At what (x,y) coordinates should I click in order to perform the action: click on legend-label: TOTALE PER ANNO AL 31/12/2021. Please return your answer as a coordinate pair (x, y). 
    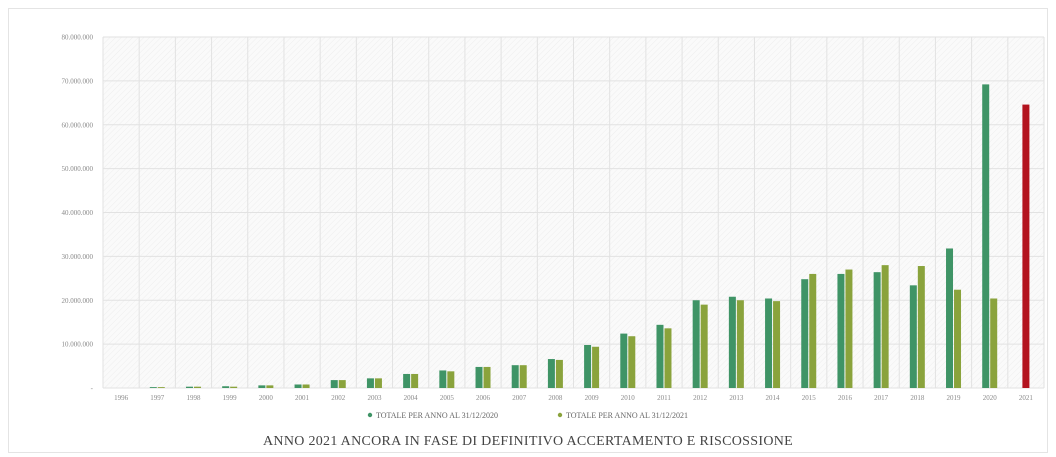
    Looking at the image, I should click on (627, 415).